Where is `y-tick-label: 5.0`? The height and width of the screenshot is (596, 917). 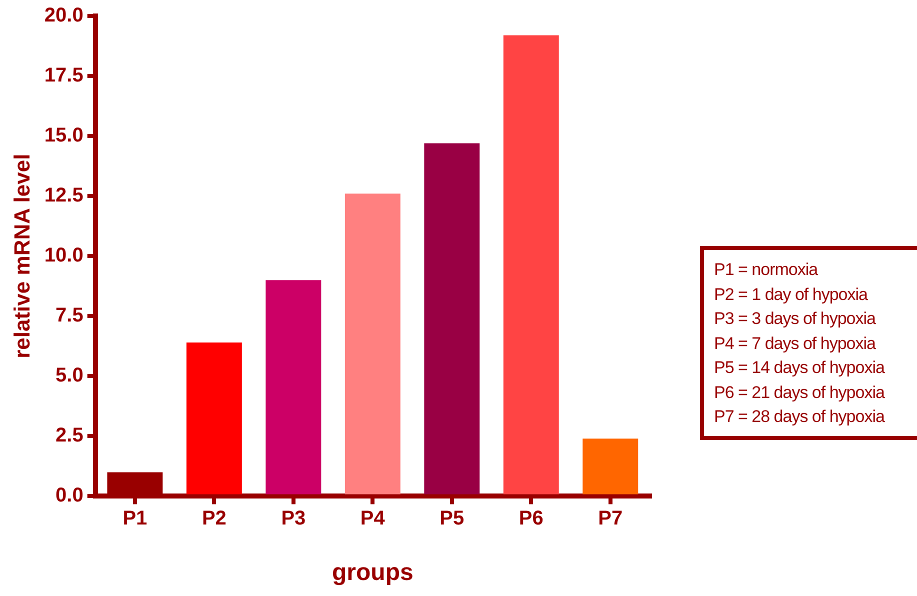 y-tick-label: 5.0 is located at coordinates (70, 375).